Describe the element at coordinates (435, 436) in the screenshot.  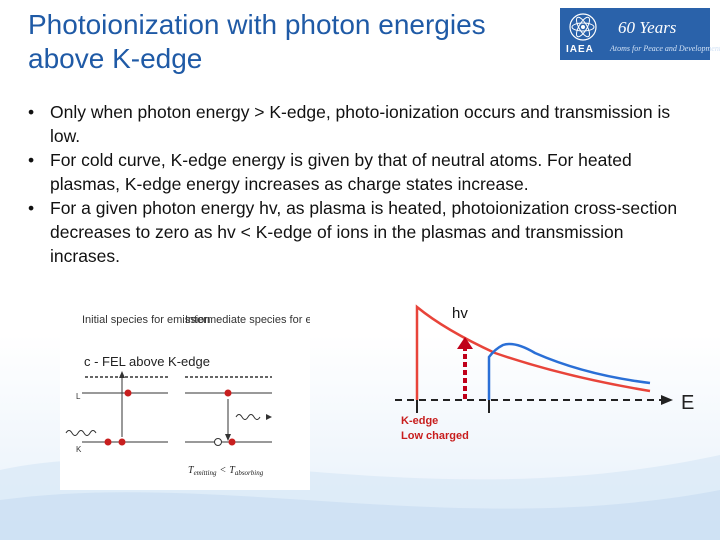
I see `low-charged-label: Low charged` at that location.